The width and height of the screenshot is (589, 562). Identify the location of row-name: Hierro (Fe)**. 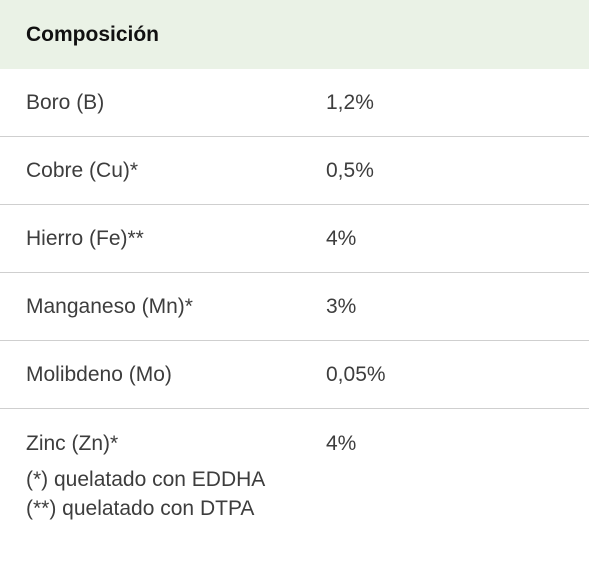
(85, 238).